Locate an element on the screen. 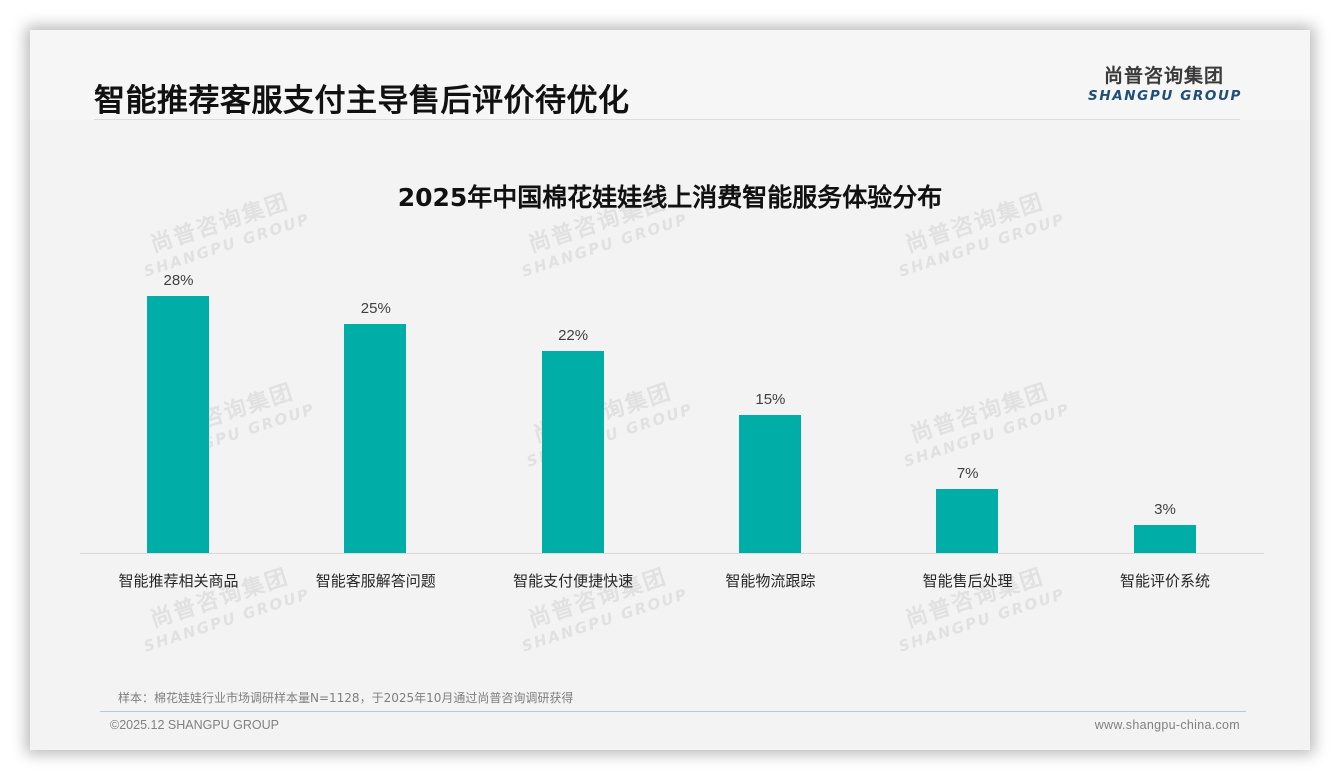 The height and width of the screenshot is (780, 1340). title-divider is located at coordinates (667, 119).